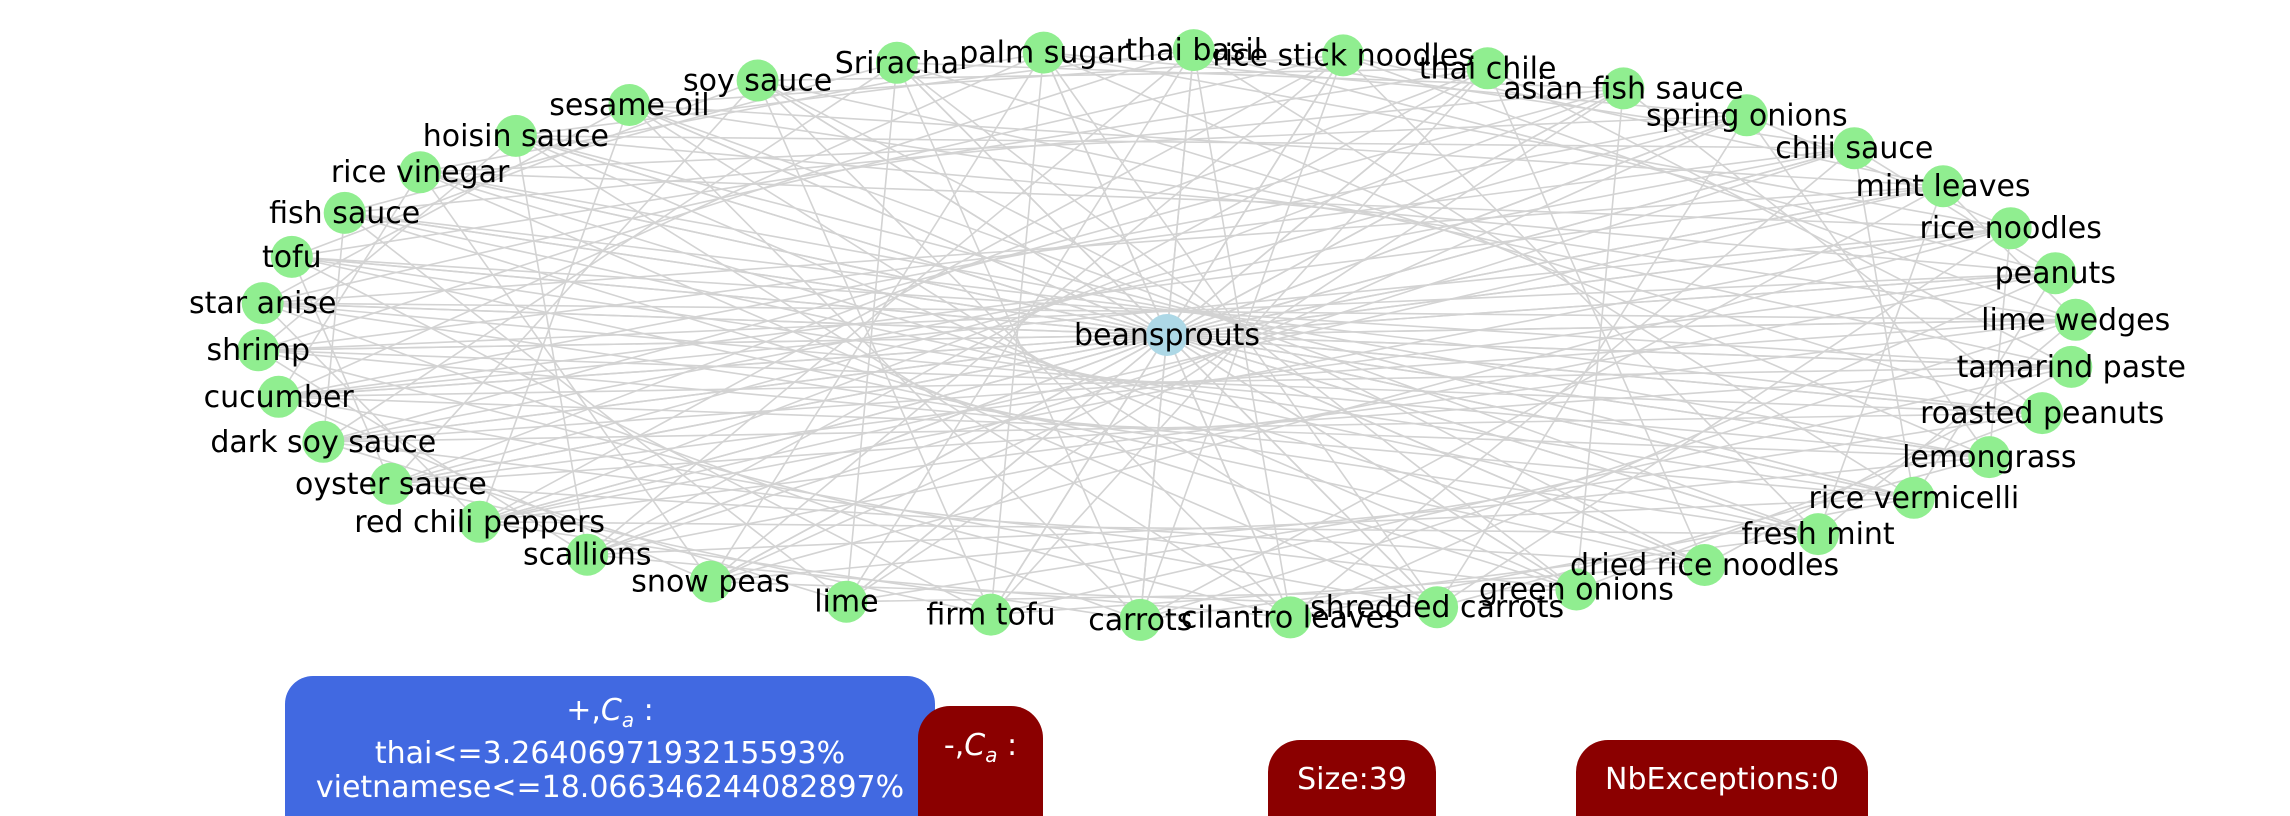  I want to click on node-lime, so click(846, 601).